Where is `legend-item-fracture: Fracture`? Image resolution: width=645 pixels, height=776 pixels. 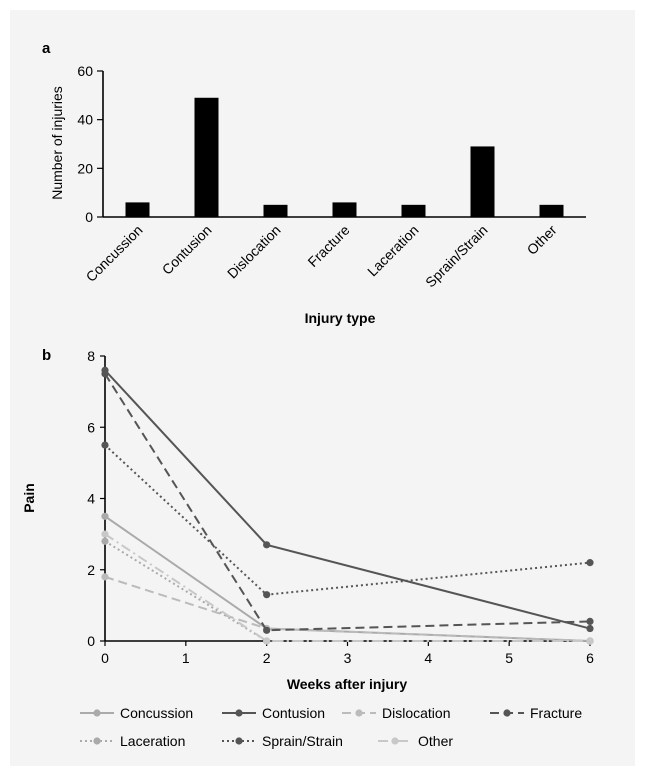 legend-item-fracture: Fracture is located at coordinates (536, 713).